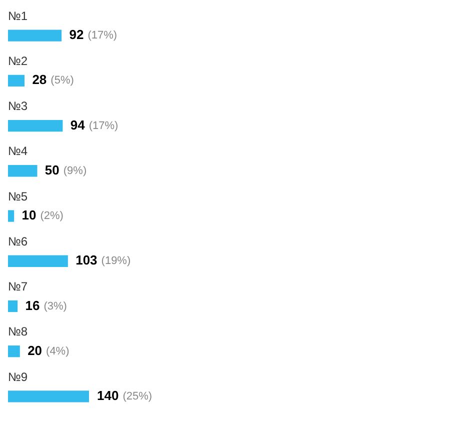  I want to click on y-tick-label: №1, so click(18, 15).